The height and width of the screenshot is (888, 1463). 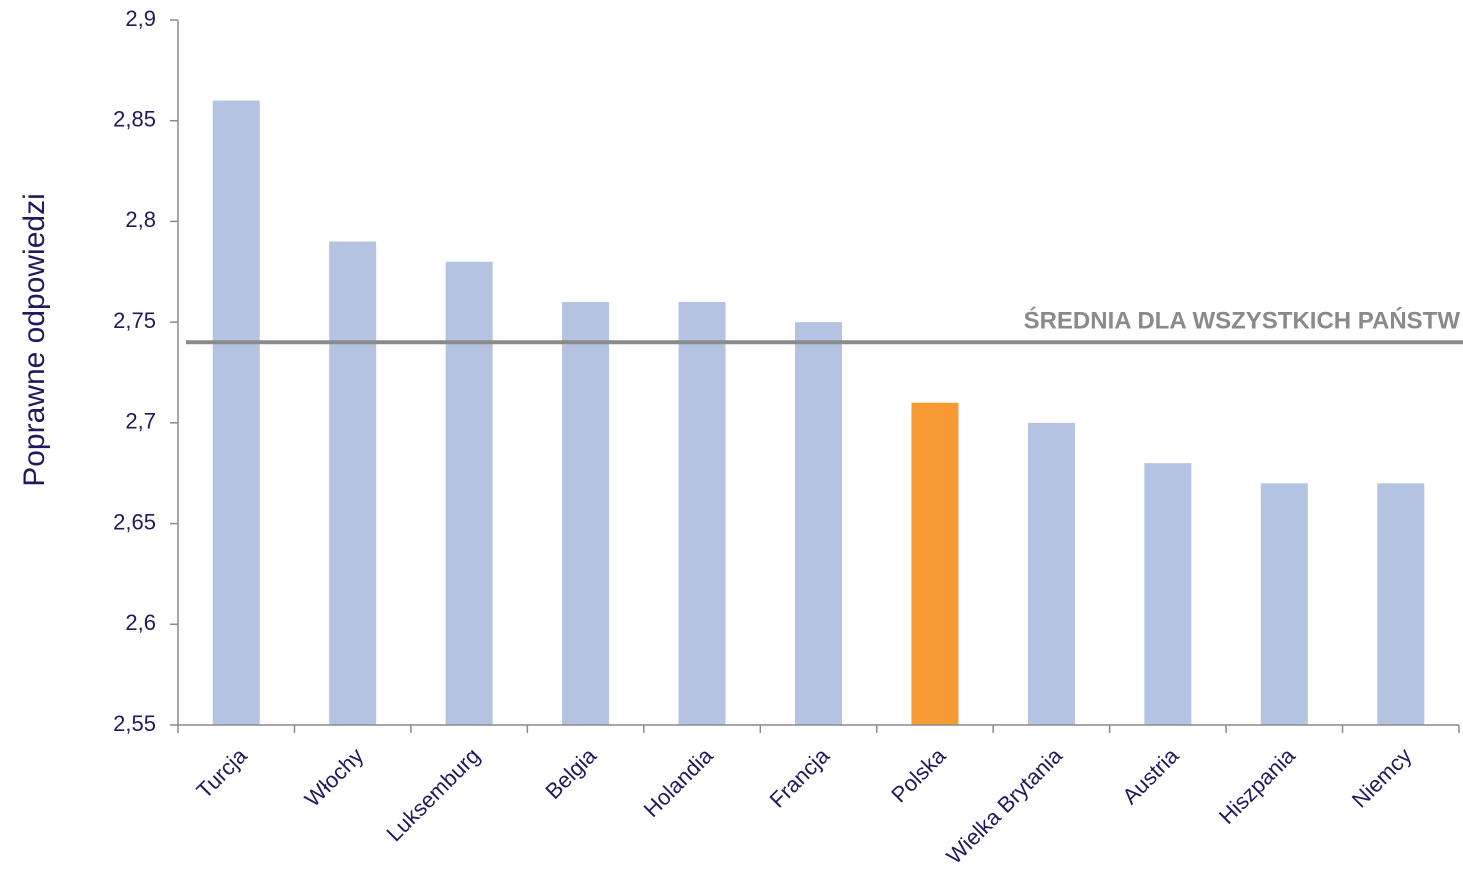 I want to click on y-tick-label: 2,65, so click(x=134, y=521).